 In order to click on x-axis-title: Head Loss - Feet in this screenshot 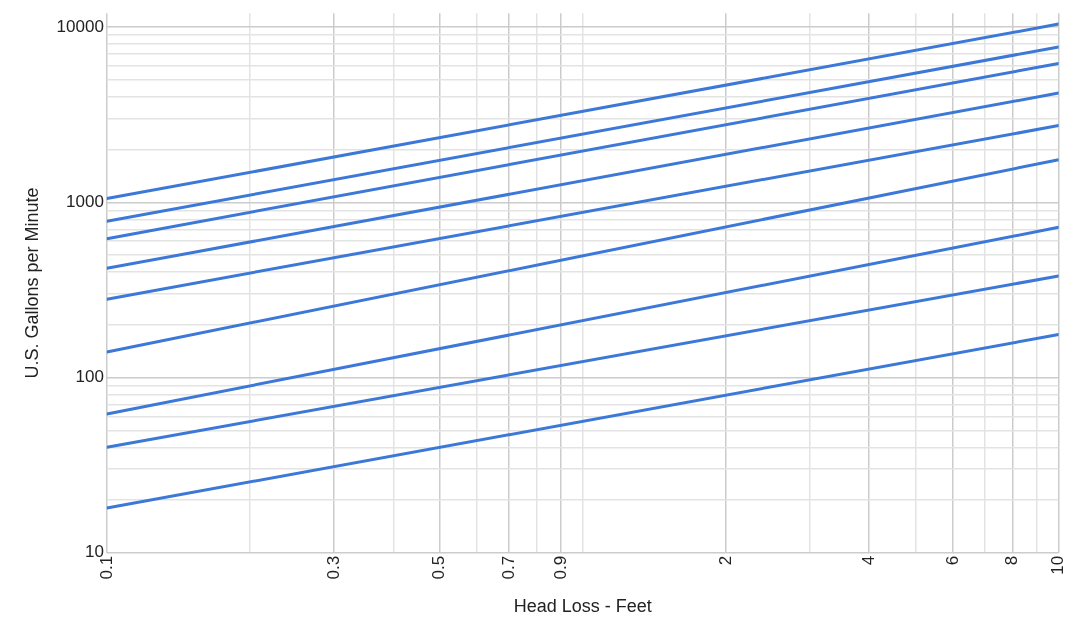, I will do `click(582, 606)`.